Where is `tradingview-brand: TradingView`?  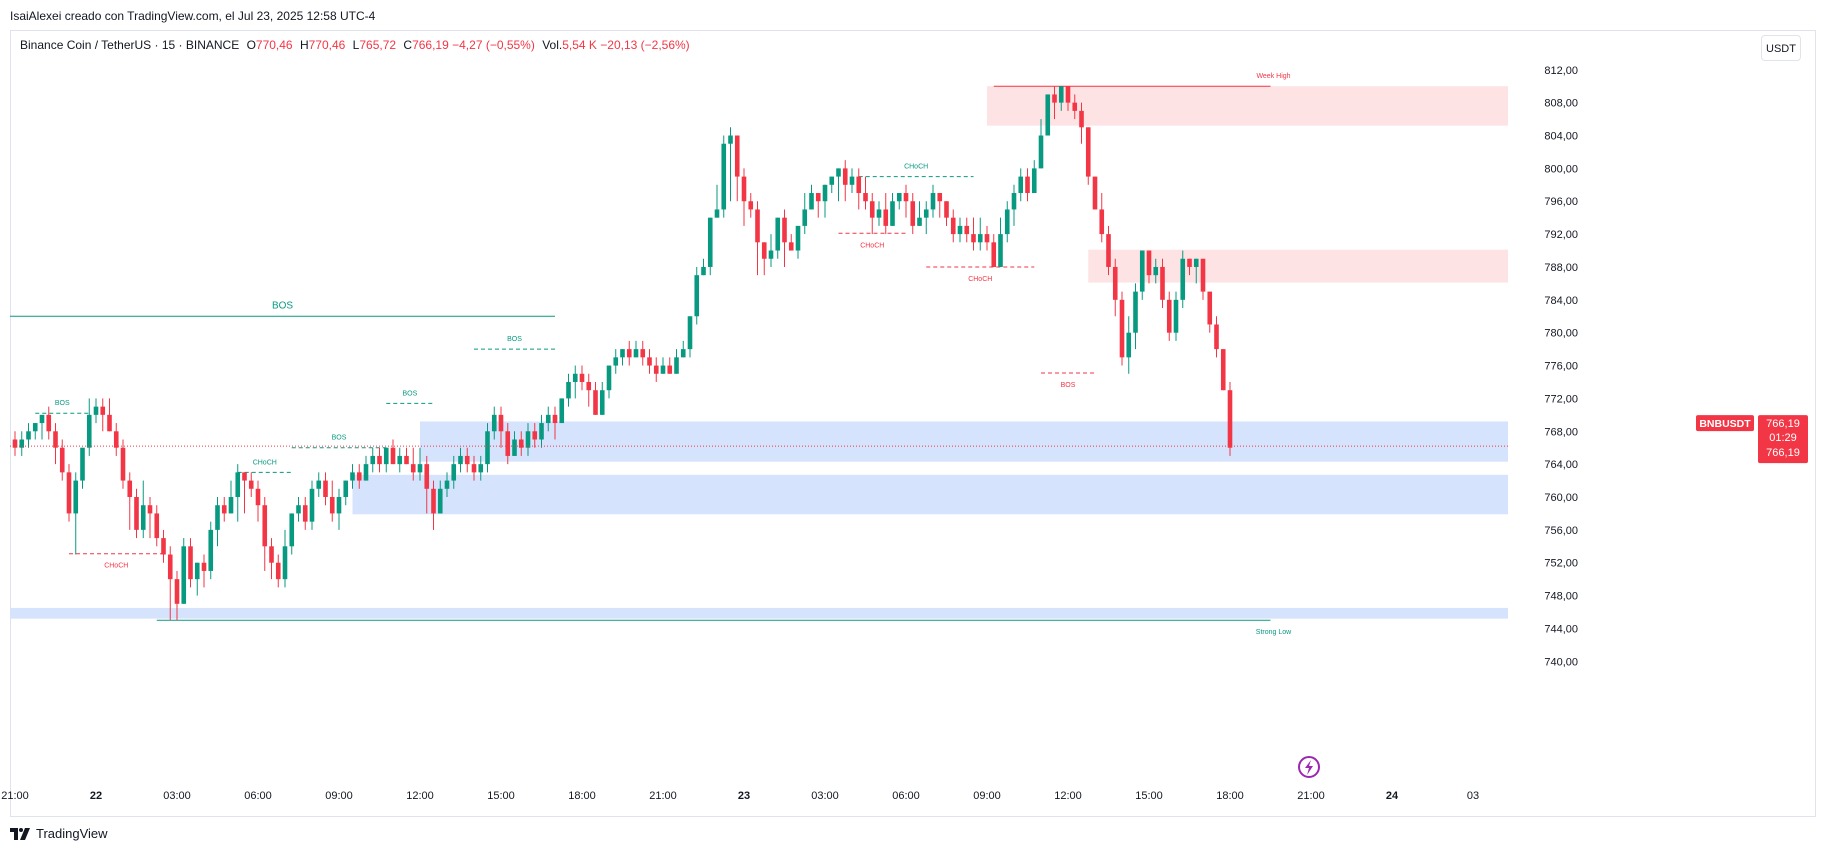 tradingview-brand: TradingView is located at coordinates (59, 833).